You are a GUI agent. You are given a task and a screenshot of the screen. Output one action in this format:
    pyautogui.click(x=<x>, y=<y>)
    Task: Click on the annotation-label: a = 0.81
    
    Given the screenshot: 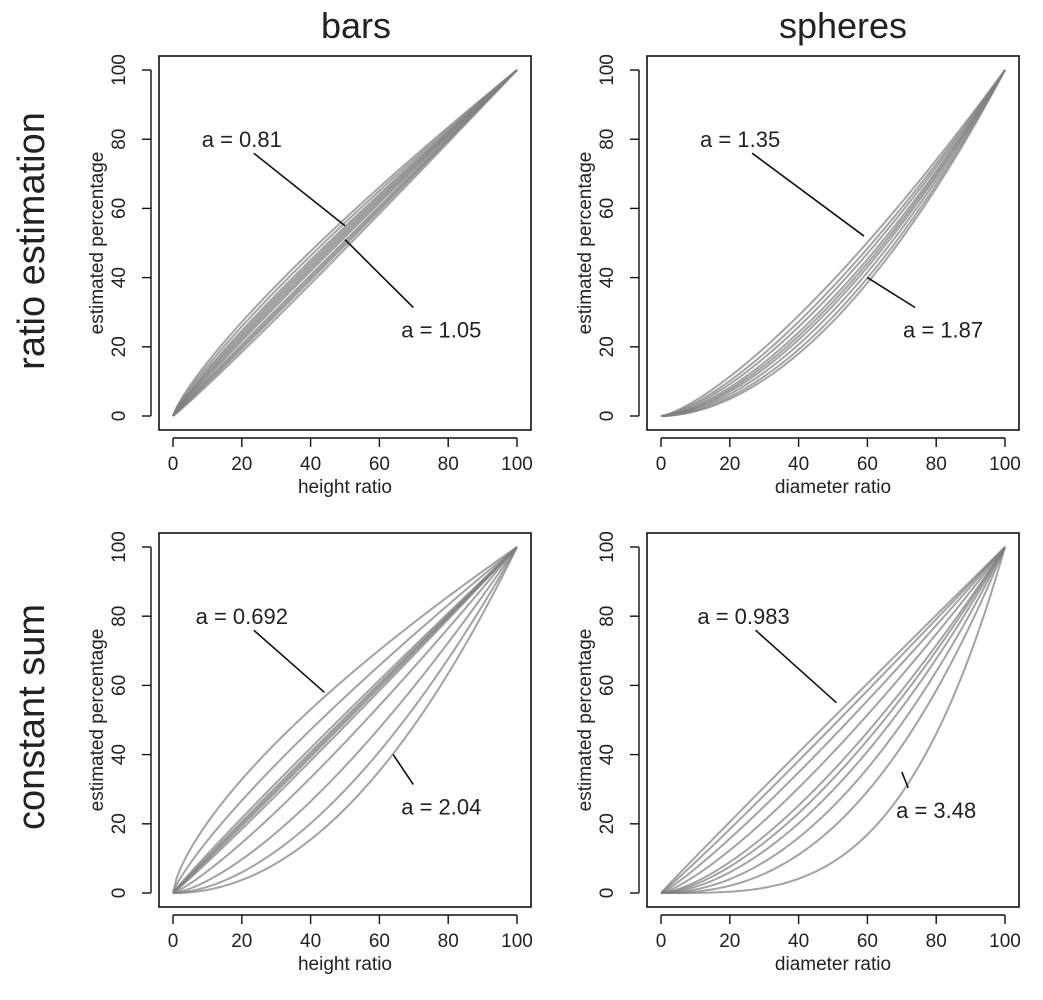 What is the action you would take?
    pyautogui.click(x=242, y=139)
    